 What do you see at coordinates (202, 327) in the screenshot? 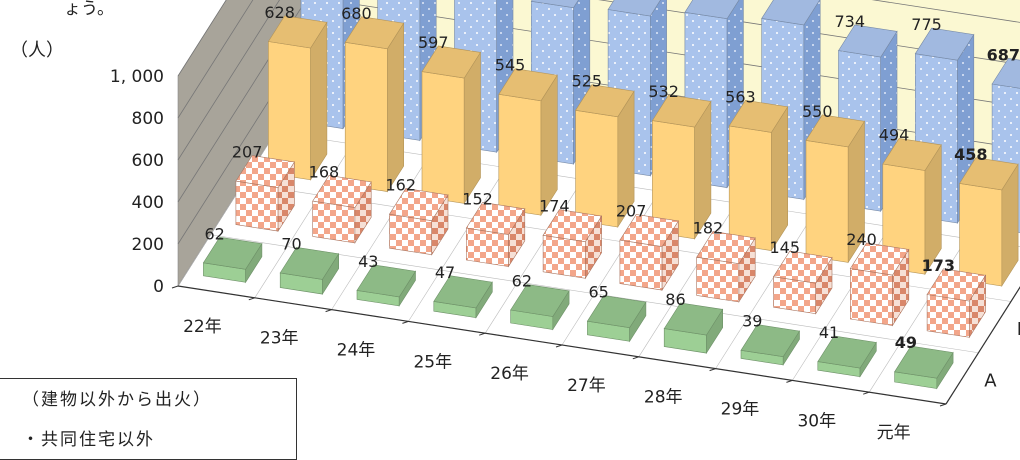
I see `x-tick-label: 22年` at bounding box center [202, 327].